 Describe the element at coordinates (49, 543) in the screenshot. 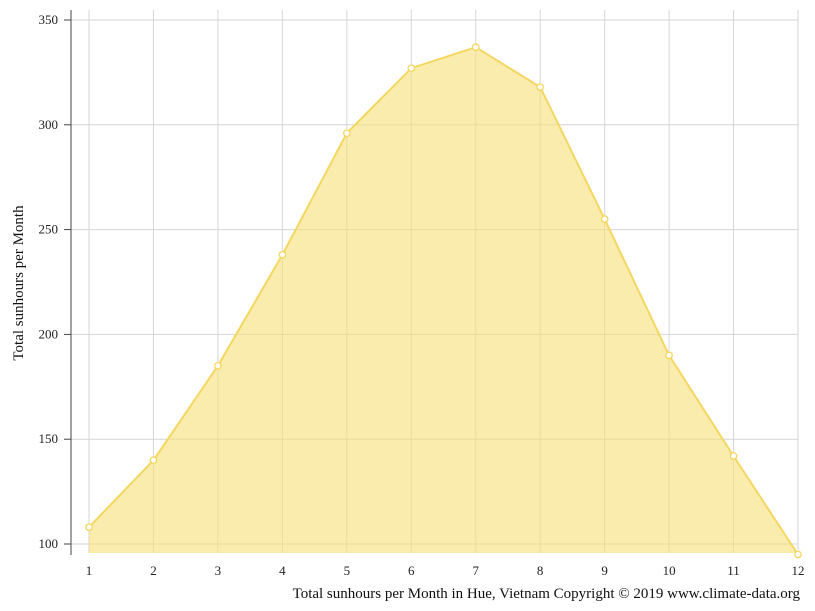

I see `y-tick-label: 100` at that location.